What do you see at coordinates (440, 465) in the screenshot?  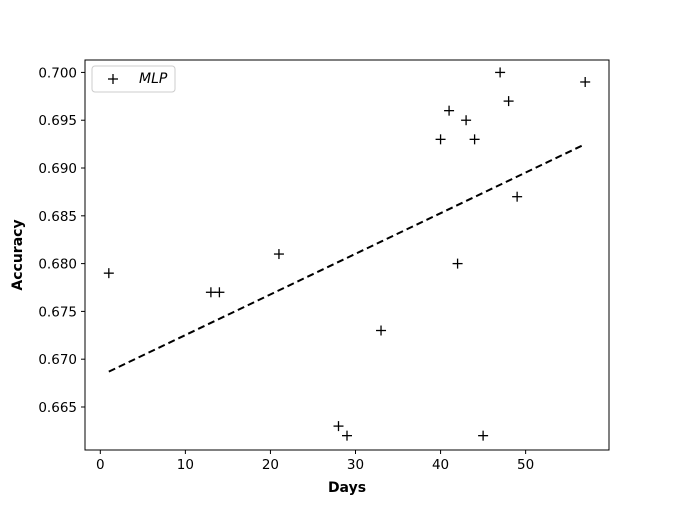 I see `x-tick-label: 40` at bounding box center [440, 465].